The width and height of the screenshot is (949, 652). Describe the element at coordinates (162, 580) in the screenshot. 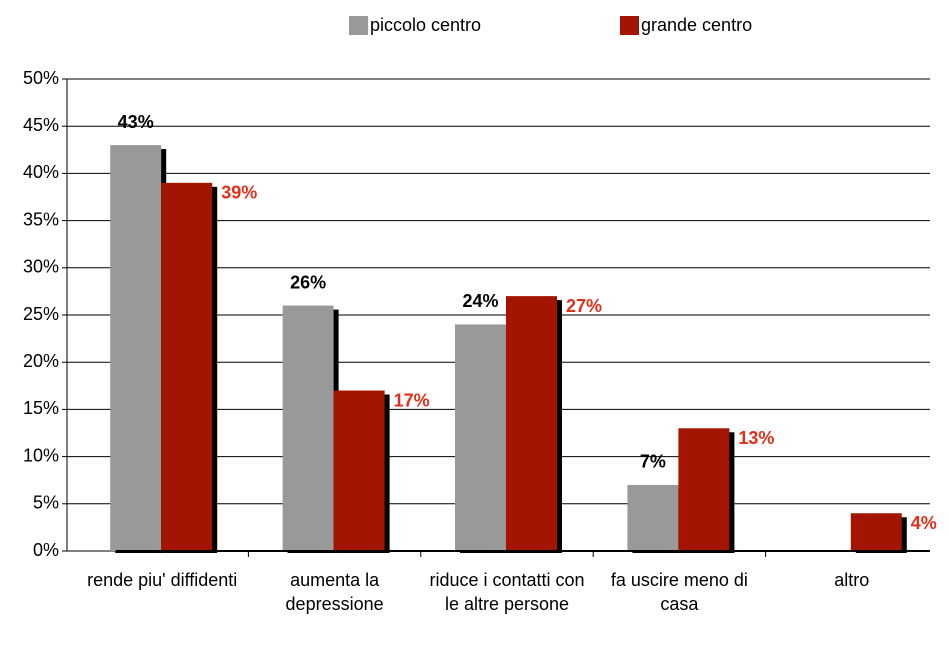

I see `x-tick-label: rende piu' diffidenti` at that location.